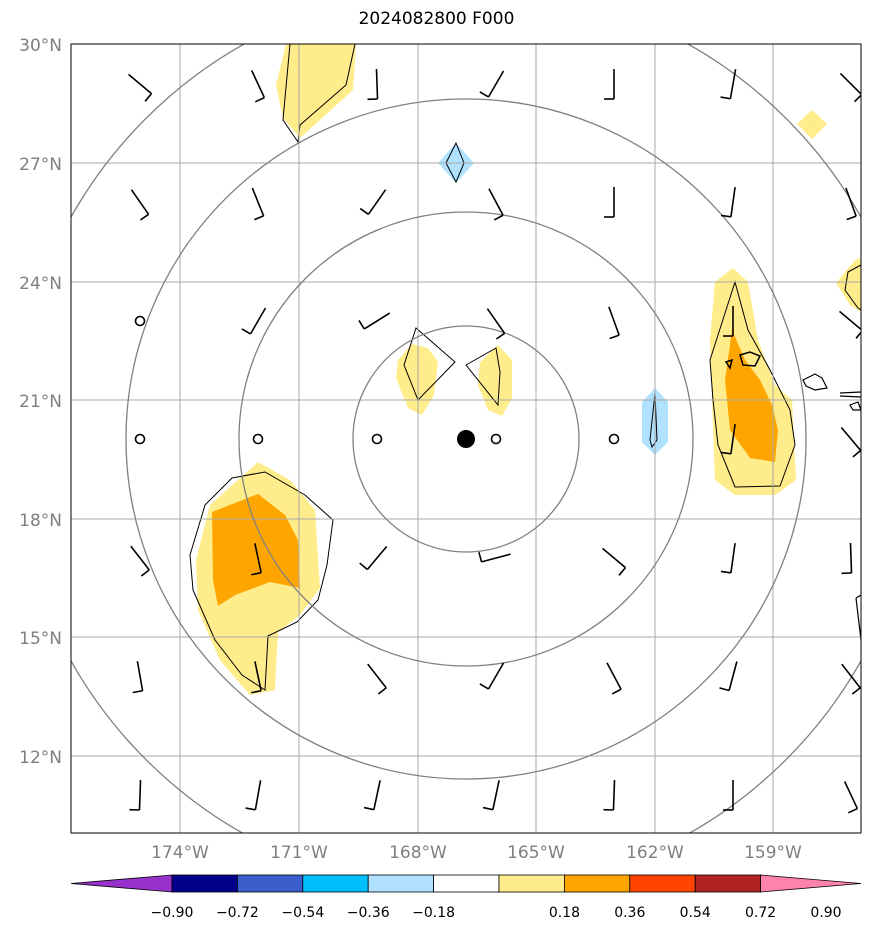 This screenshot has height=931, width=873. What do you see at coordinates (629, 913) in the screenshot?
I see `colorbar-tick-label: 0.36` at bounding box center [629, 913].